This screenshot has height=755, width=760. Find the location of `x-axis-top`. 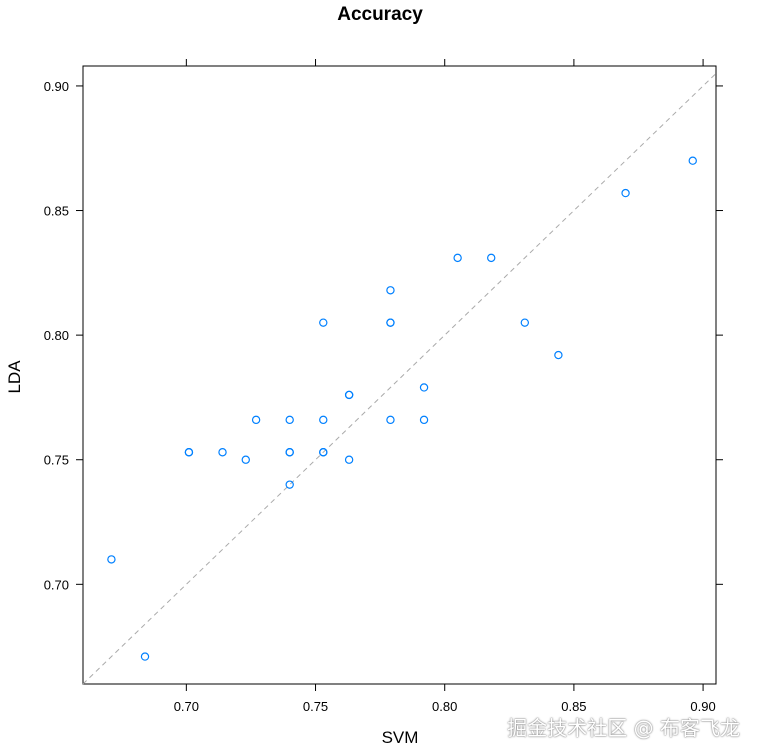

x-axis-top is located at coordinates (444, 62).